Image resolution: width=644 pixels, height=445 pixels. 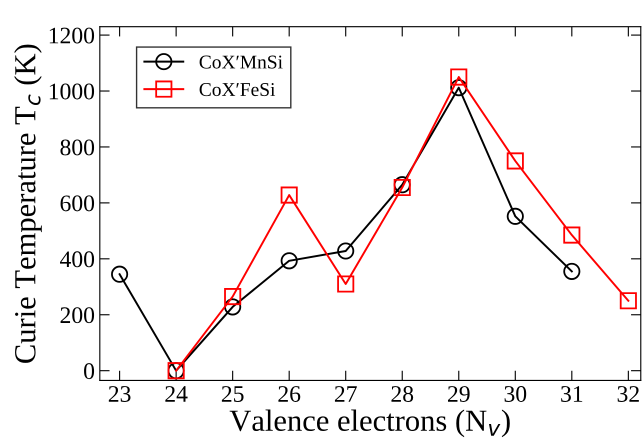 I want to click on x-tick-label: 24, so click(x=176, y=394).